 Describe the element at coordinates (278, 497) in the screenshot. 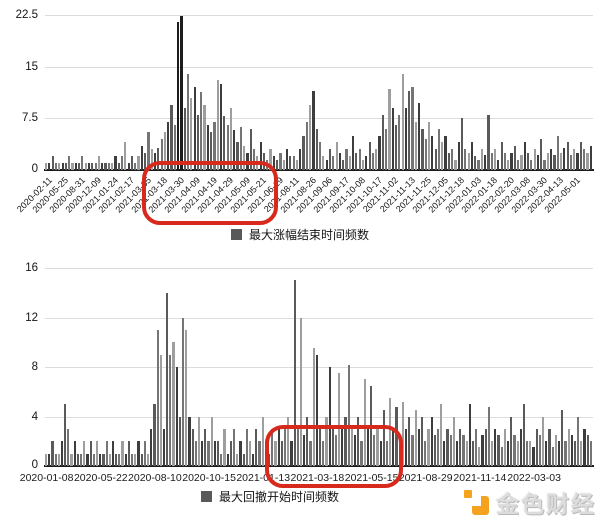

I see `legend-label: 最大回撤开始时间频数` at that location.